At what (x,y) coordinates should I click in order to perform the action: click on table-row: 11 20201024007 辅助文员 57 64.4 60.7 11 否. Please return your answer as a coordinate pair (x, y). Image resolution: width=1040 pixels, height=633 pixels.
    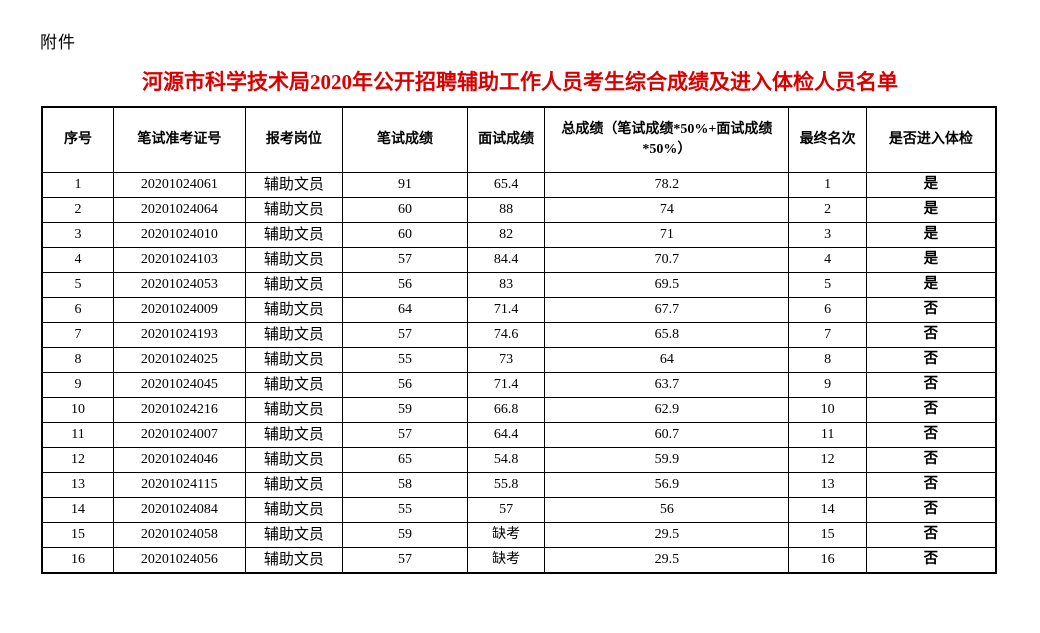
    Looking at the image, I should click on (519, 435).